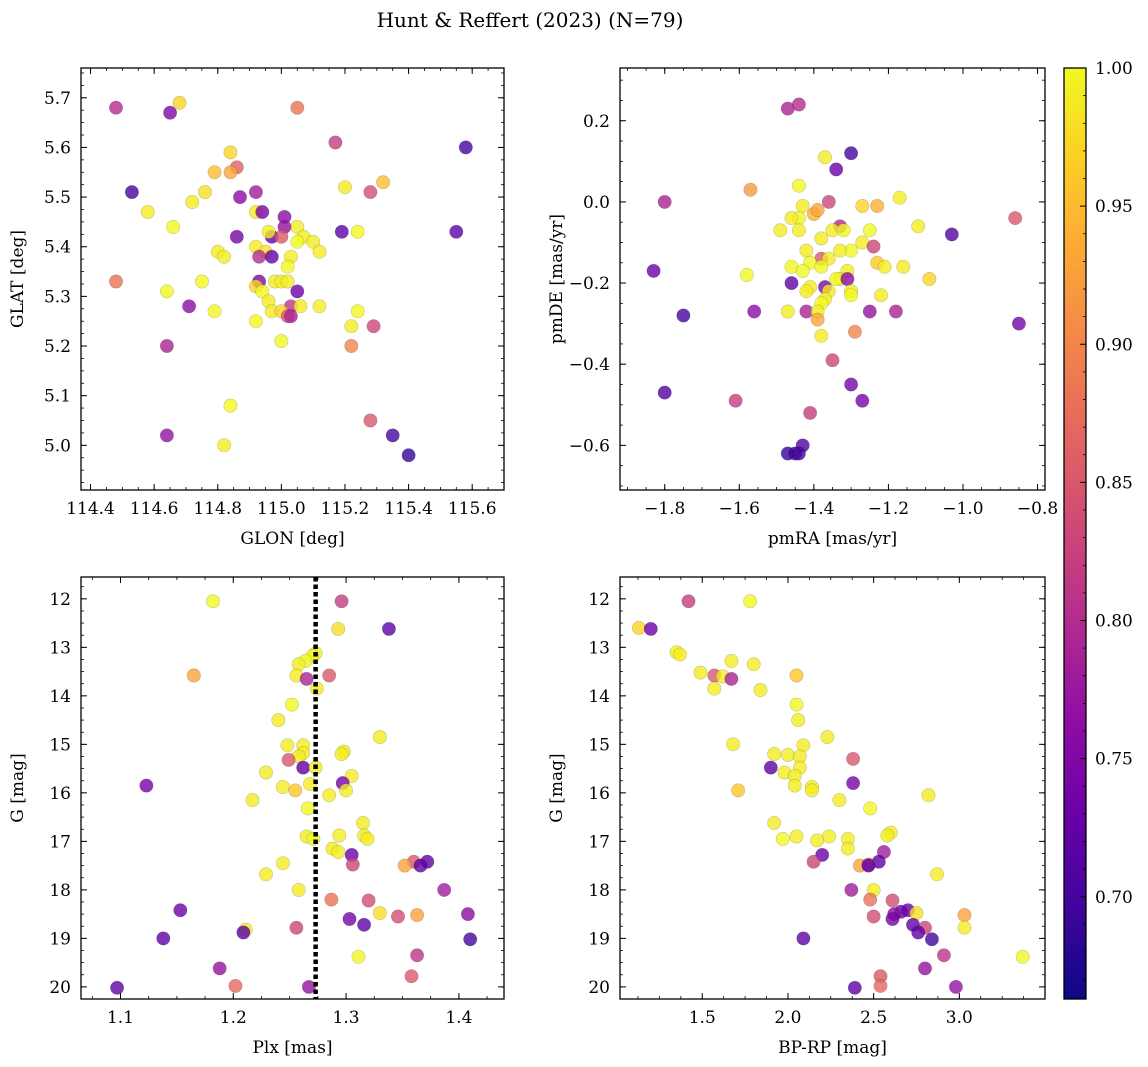 The width and height of the screenshot is (1148, 1067). What do you see at coordinates (787, 1018) in the screenshot?
I see `x-tick-label: 2.0` at bounding box center [787, 1018].